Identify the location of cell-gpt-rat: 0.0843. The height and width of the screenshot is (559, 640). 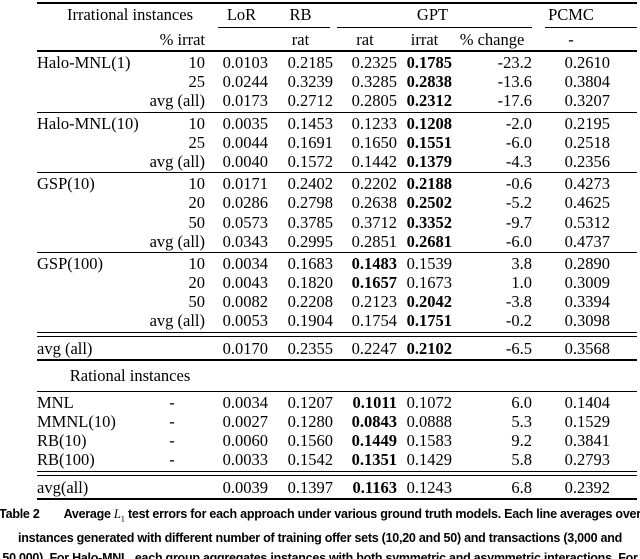
(374, 421).